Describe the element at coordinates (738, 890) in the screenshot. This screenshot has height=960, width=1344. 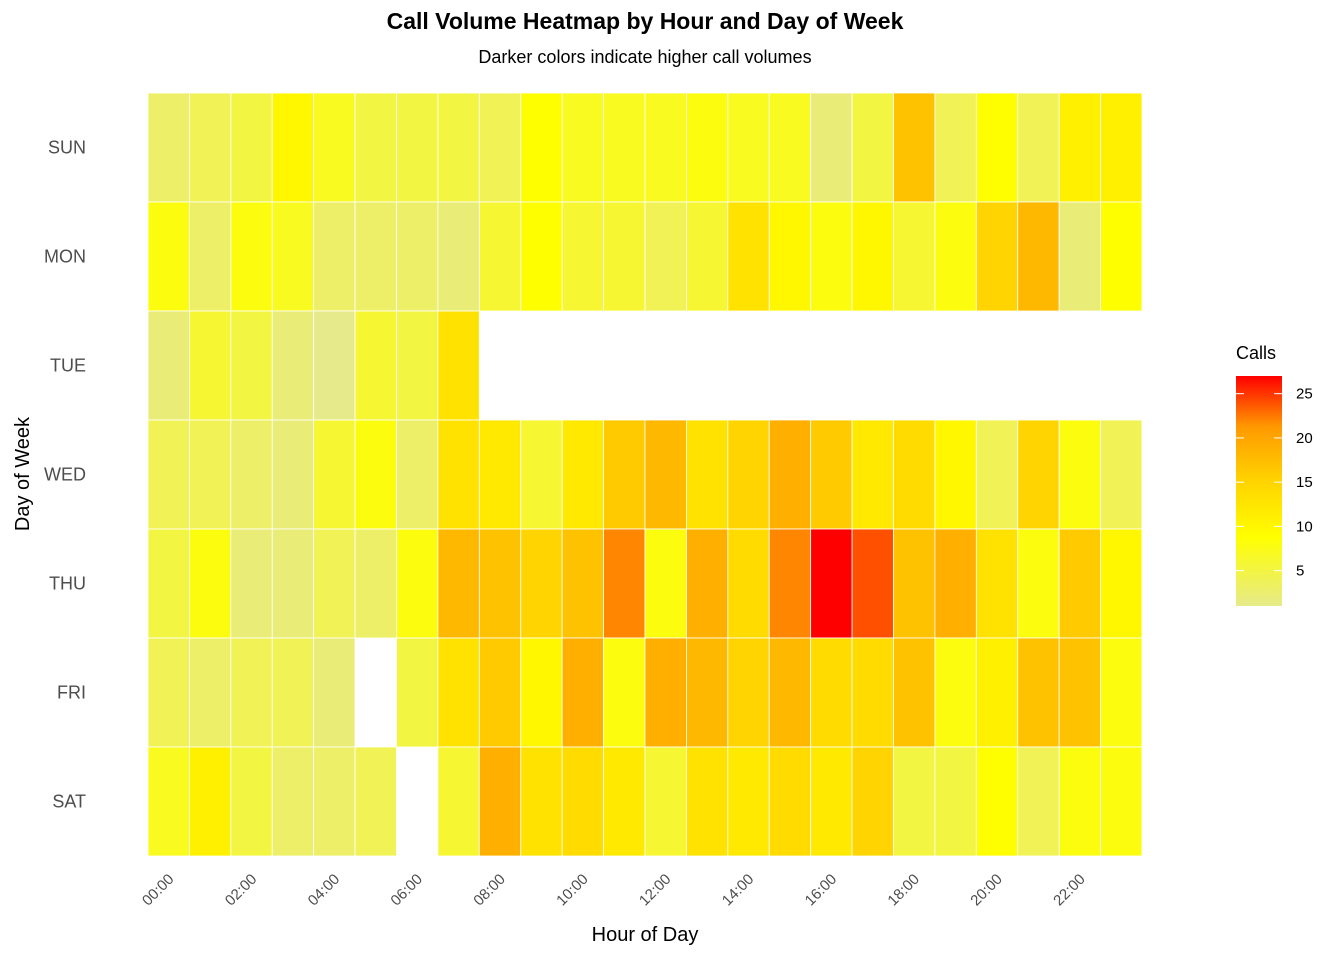
I see `x-tick-label: 14:00` at that location.